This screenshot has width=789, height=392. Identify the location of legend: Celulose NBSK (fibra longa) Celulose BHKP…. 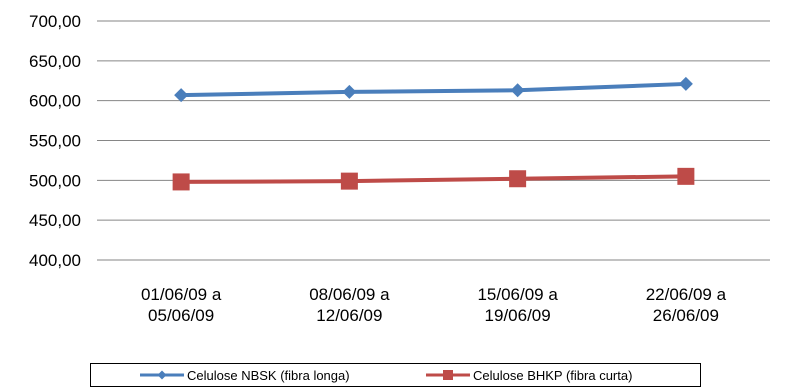
(395, 375).